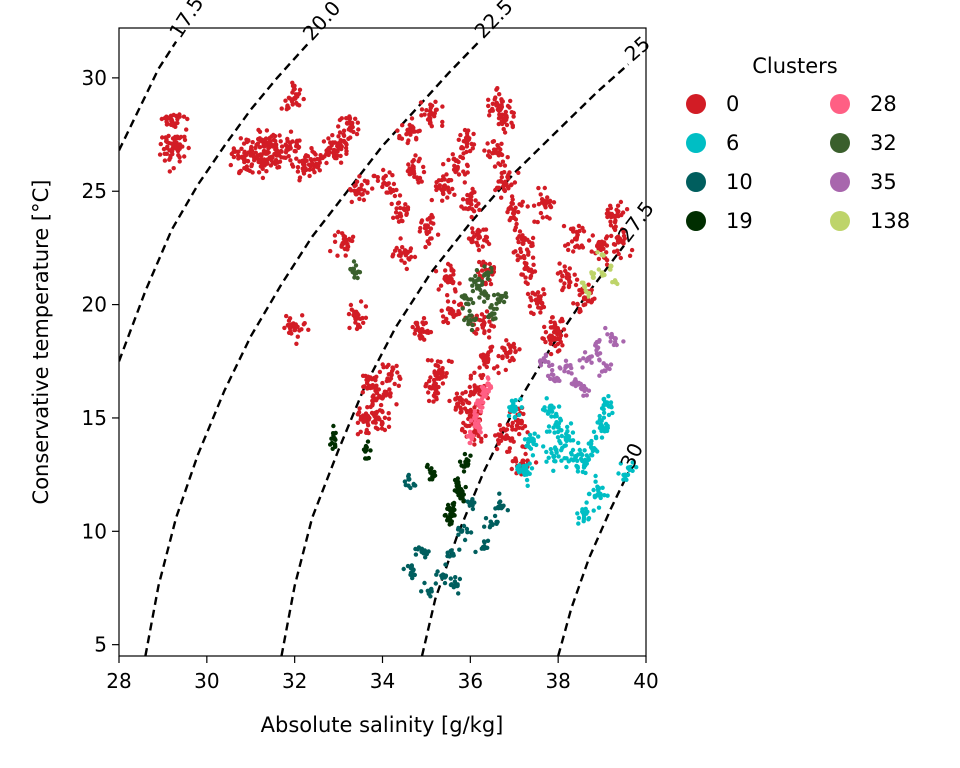 This screenshot has height=768, width=960. What do you see at coordinates (719, 221) in the screenshot?
I see `legend-item-19: 19` at bounding box center [719, 221].